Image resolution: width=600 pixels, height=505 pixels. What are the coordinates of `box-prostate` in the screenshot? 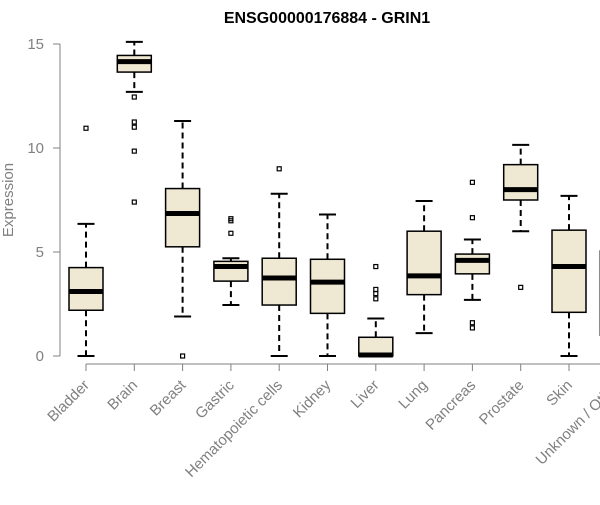 It's located at (520, 216).